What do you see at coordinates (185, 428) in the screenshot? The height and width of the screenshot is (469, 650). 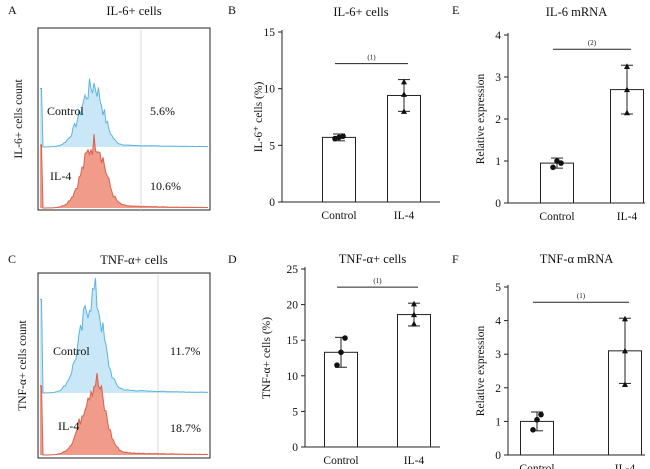 I see `histogram-percent: 18.7%` at bounding box center [185, 428].